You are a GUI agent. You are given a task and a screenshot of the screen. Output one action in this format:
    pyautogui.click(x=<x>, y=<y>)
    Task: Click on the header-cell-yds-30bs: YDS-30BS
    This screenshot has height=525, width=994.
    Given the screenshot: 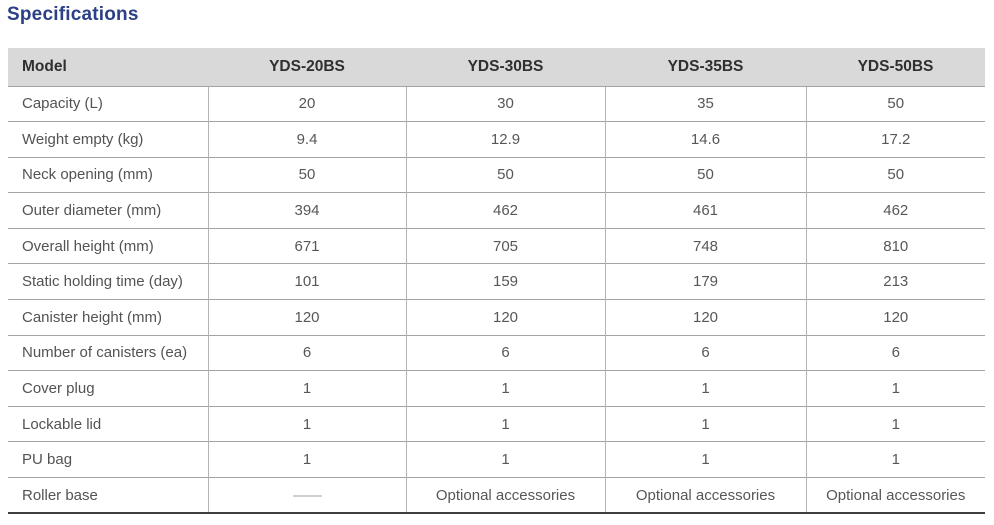 What is the action you would take?
    pyautogui.click(x=505, y=67)
    